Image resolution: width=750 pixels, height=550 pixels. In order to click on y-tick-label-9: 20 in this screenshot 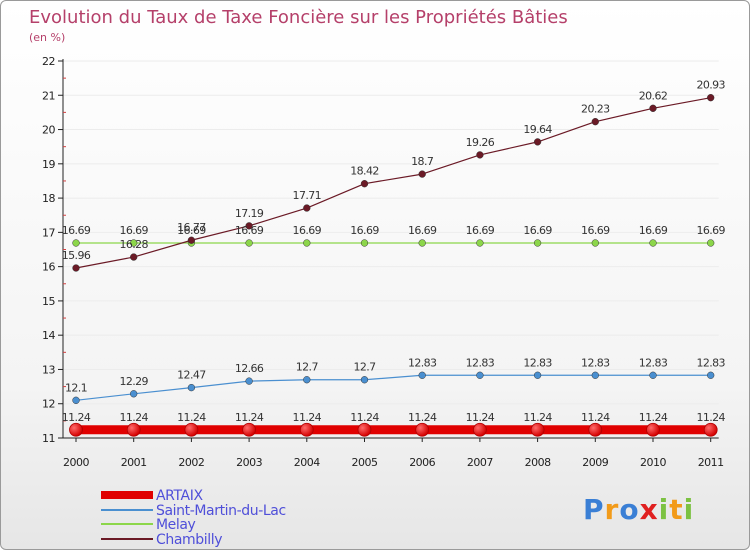, I will do `click(48, 130)`.